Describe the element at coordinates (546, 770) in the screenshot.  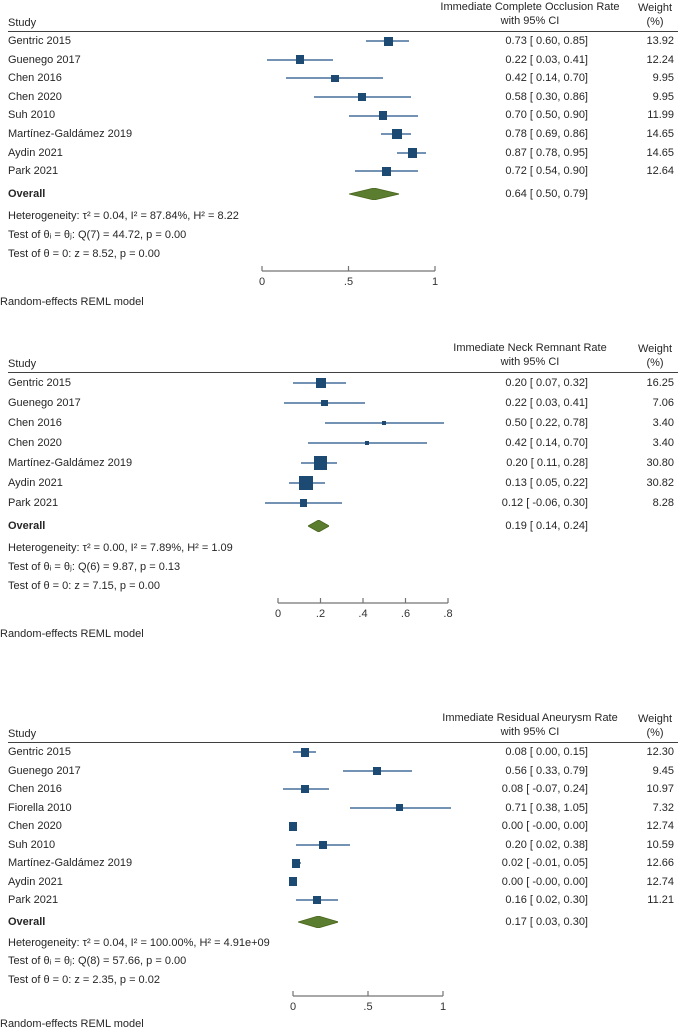
I see `estimate-text: 0.56 [ 0.33, 0.79]` at that location.